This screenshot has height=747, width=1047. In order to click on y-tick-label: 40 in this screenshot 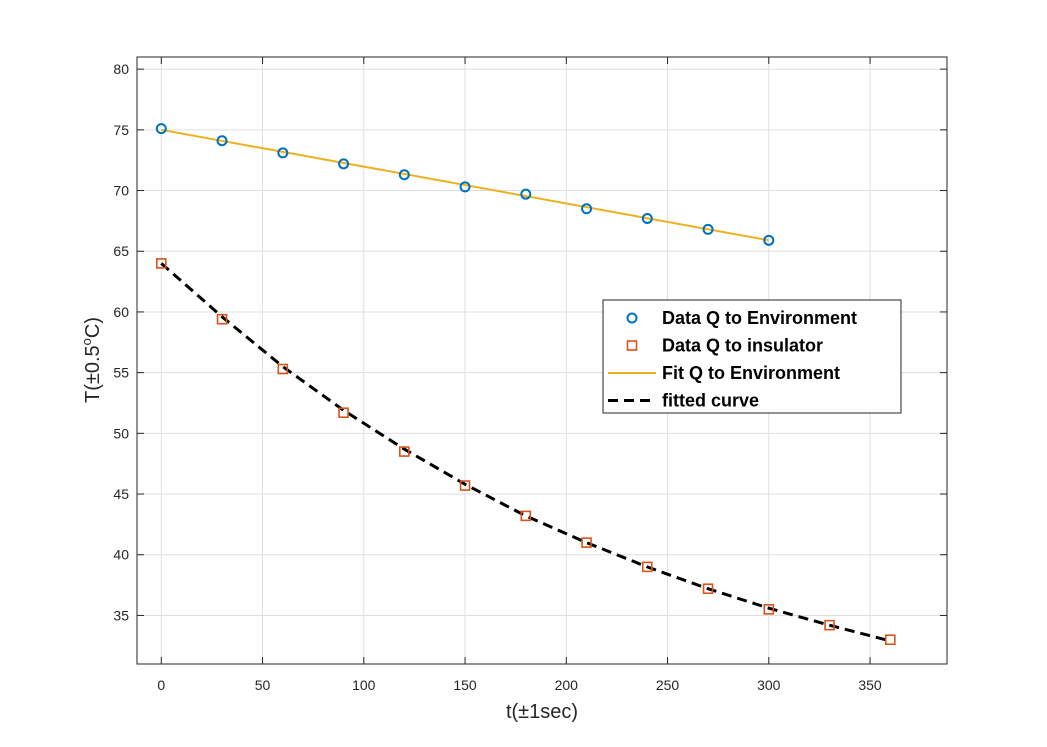, I will do `click(121, 555)`.